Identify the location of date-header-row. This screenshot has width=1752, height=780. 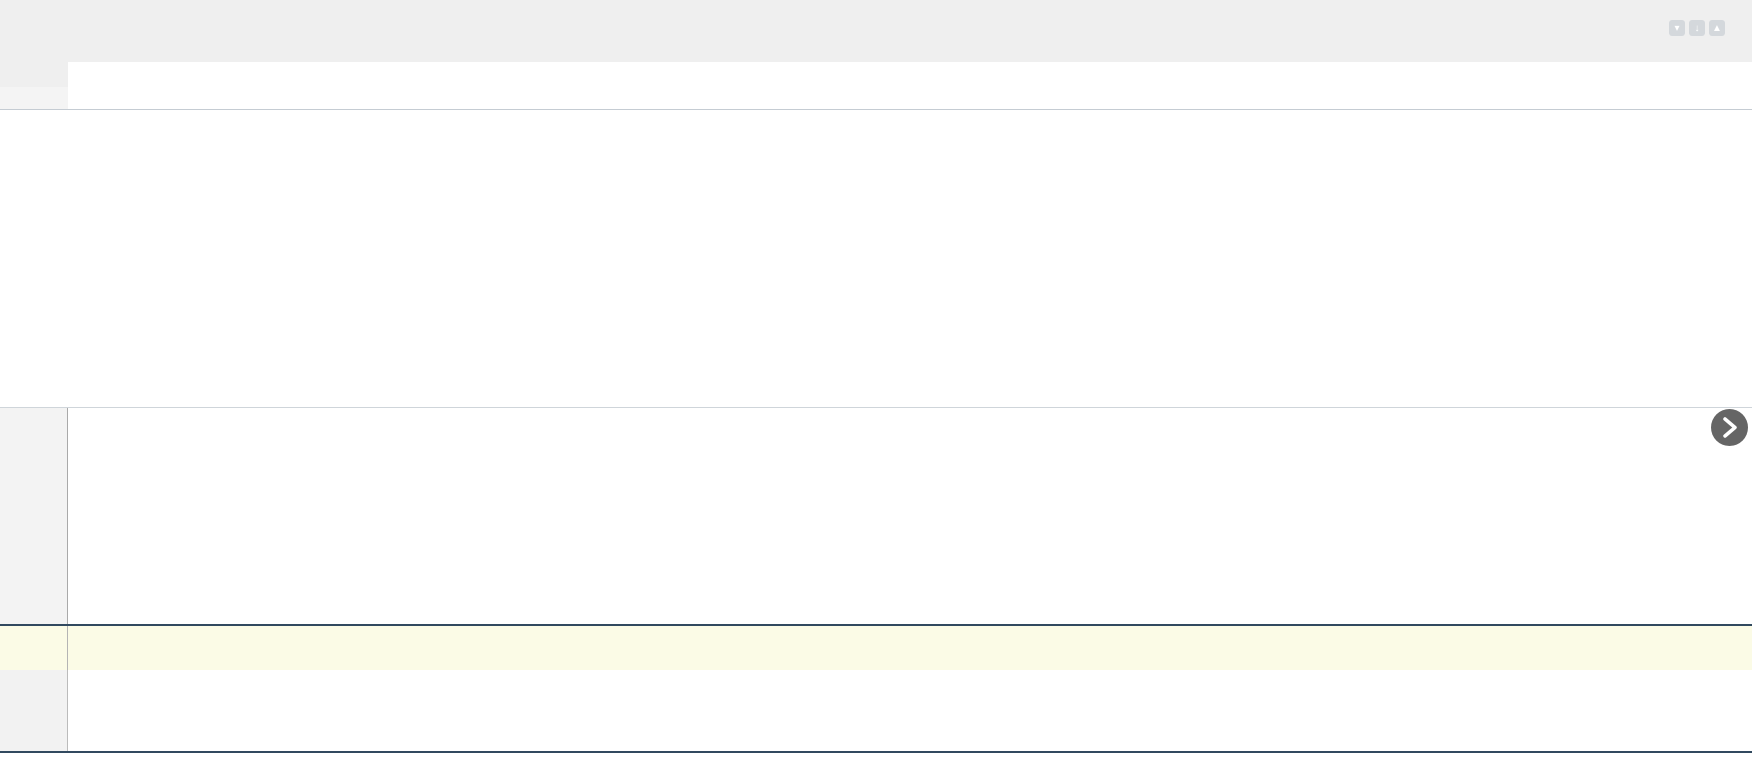
(876, 74).